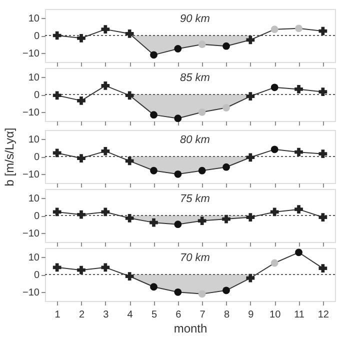 The height and width of the screenshot is (347, 355). I want to click on x-tick-label: 9, so click(251, 315).